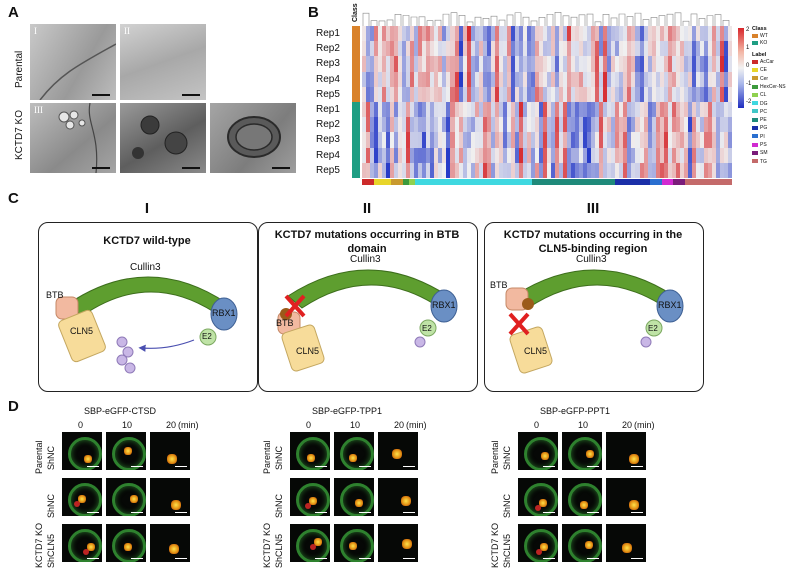  I want to click on heatmap, so click(547, 102).